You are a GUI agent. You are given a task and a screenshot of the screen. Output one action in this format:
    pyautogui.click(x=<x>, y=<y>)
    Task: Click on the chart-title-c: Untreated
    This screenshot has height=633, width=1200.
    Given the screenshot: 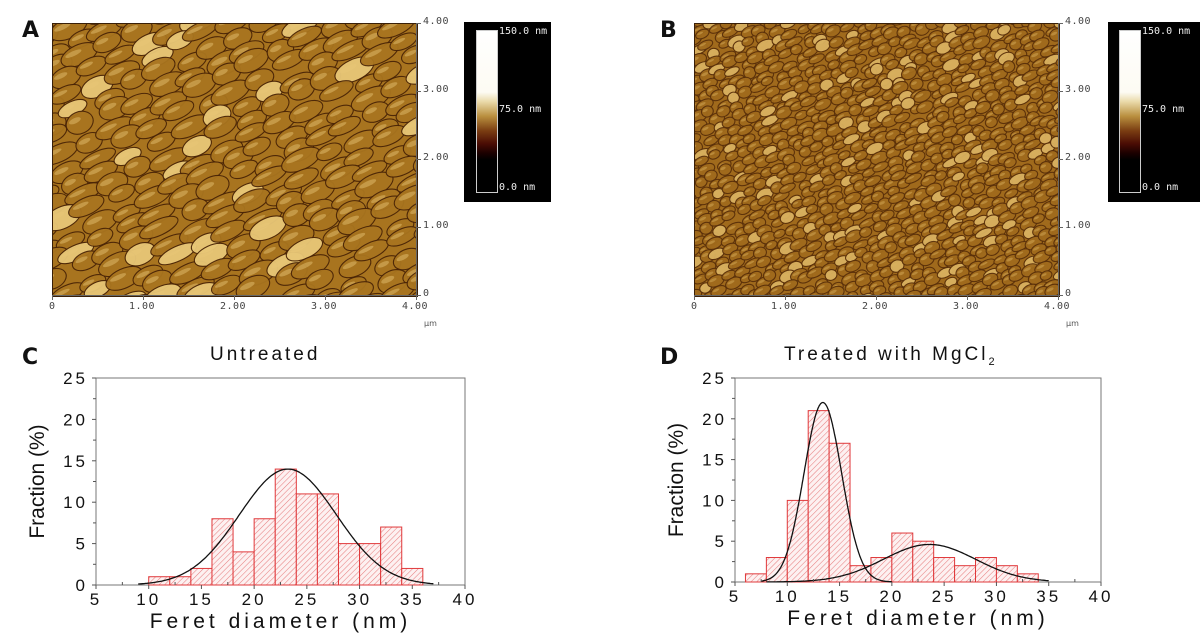 What is the action you would take?
    pyautogui.click(x=265, y=354)
    